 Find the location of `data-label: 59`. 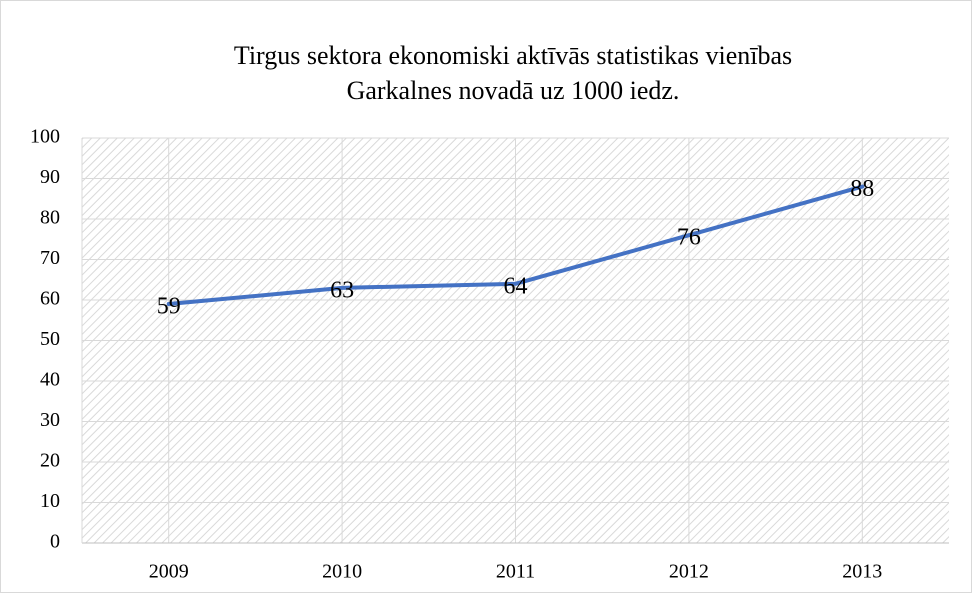

data-label: 59 is located at coordinates (169, 307).